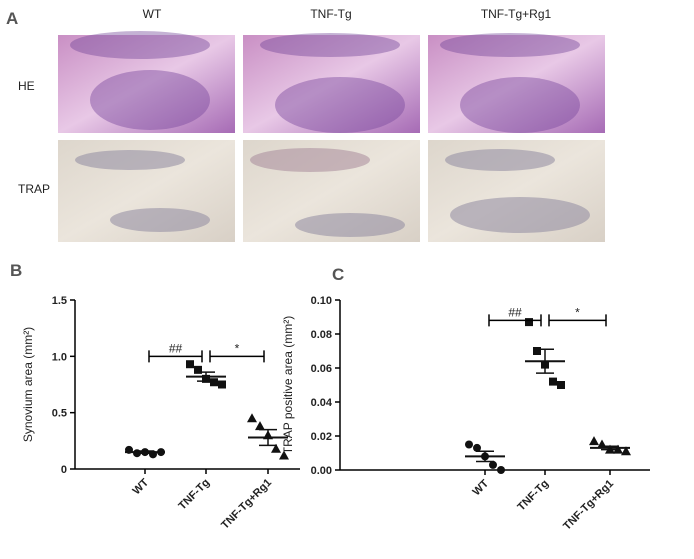 Image resolution: width=694 pixels, height=559 pixels. I want to click on y-tick-label: 0.5, so click(59, 414).